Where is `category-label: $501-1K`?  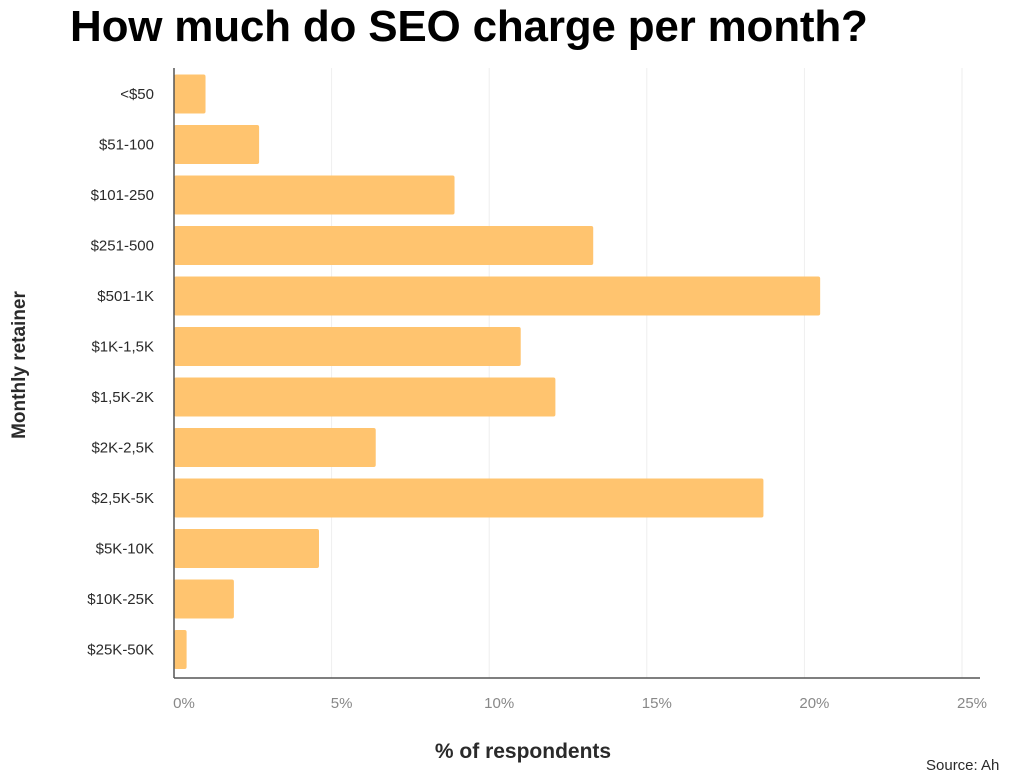 category-label: $501-1K is located at coordinates (125, 296).